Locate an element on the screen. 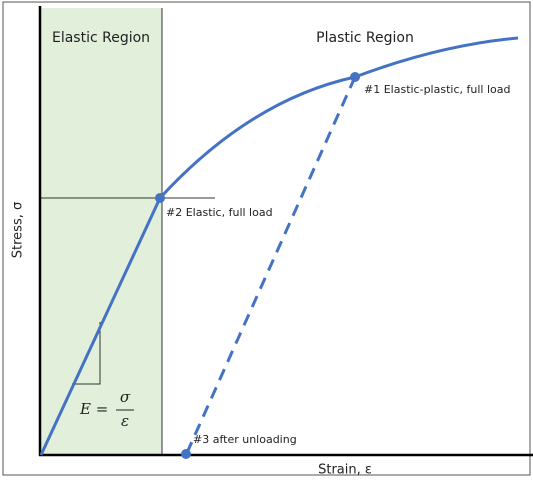 The image size is (533, 481). y-axis-label: Stress, σ is located at coordinates (18, 230).